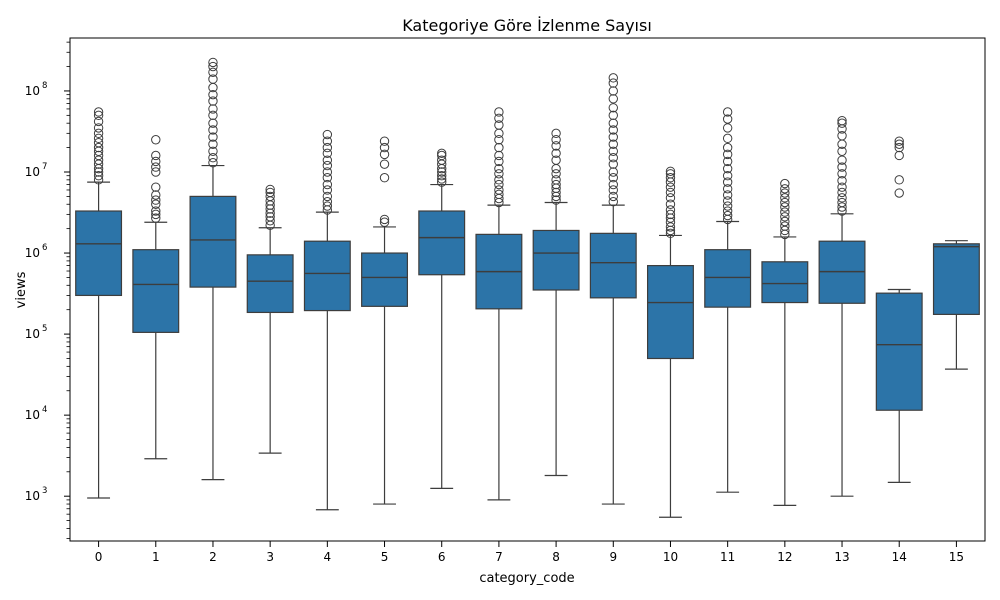 The image size is (1000, 600). Describe the element at coordinates (270, 557) in the screenshot. I see `x-tick-label: 3` at that location.